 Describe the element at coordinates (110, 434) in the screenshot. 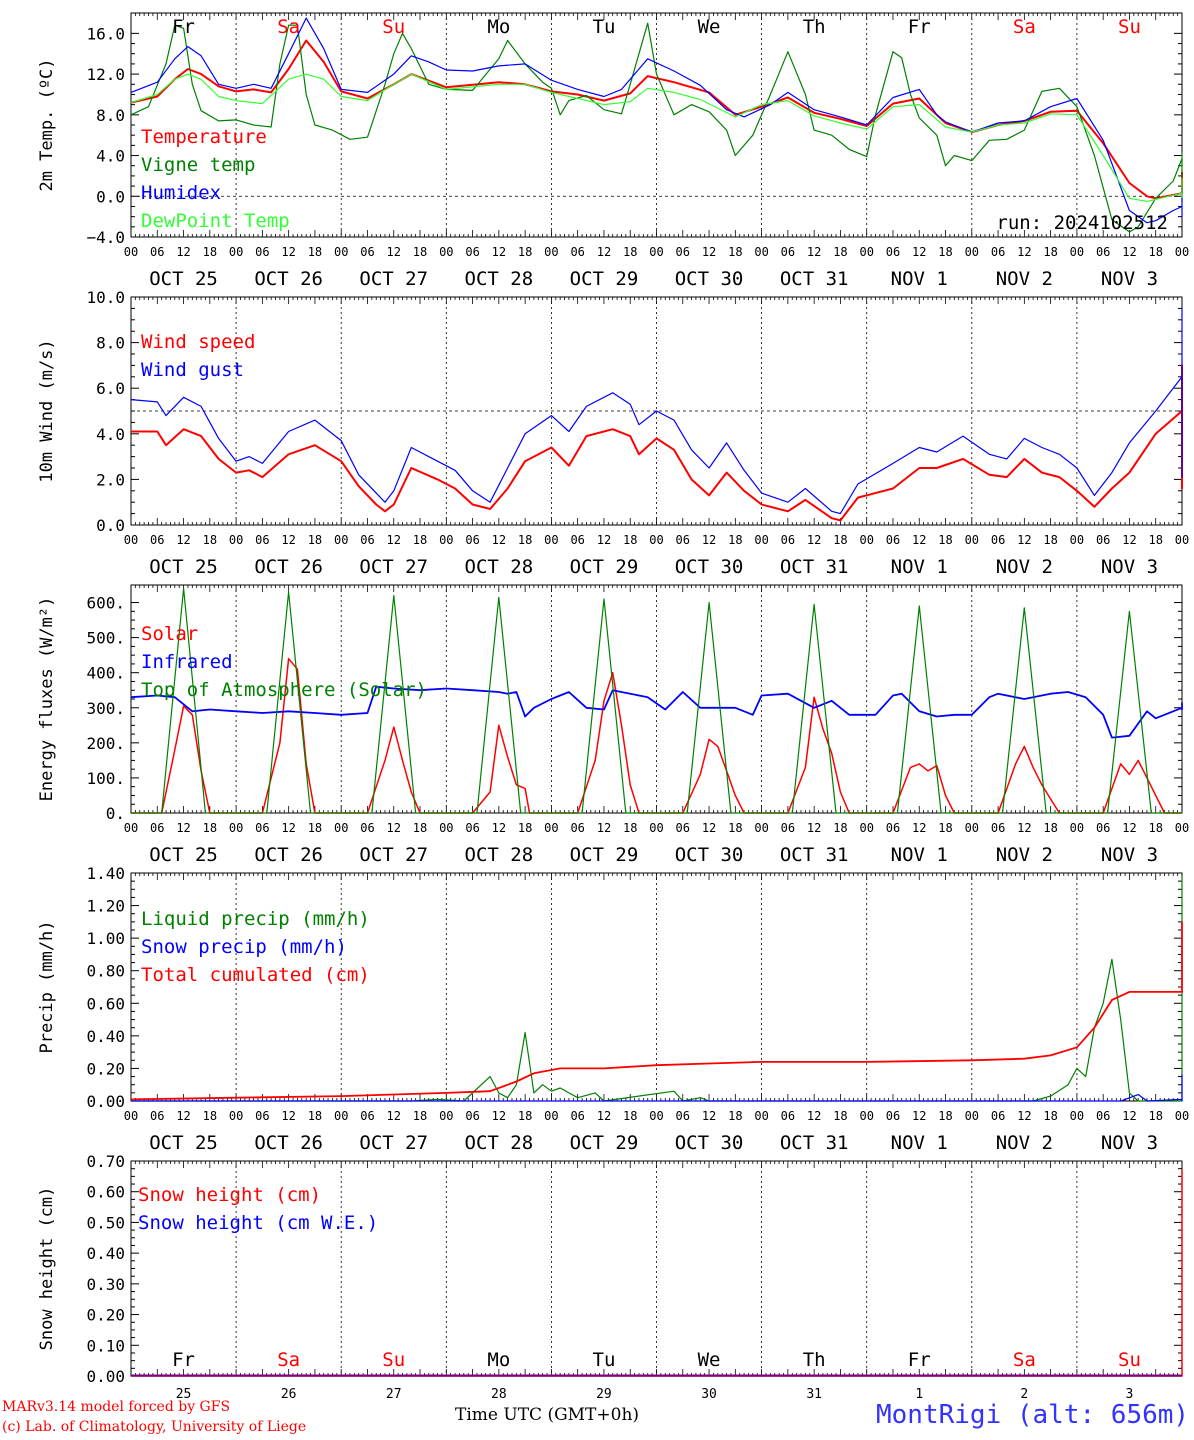

I see `y-tick-label: 4.0` at that location.